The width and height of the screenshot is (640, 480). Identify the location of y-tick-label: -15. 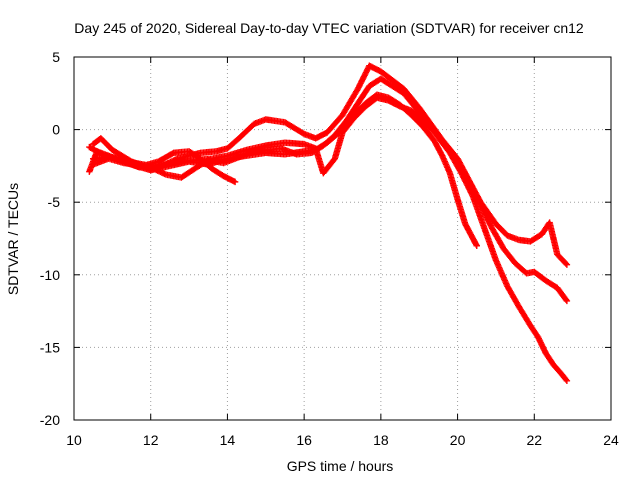
(50, 347).